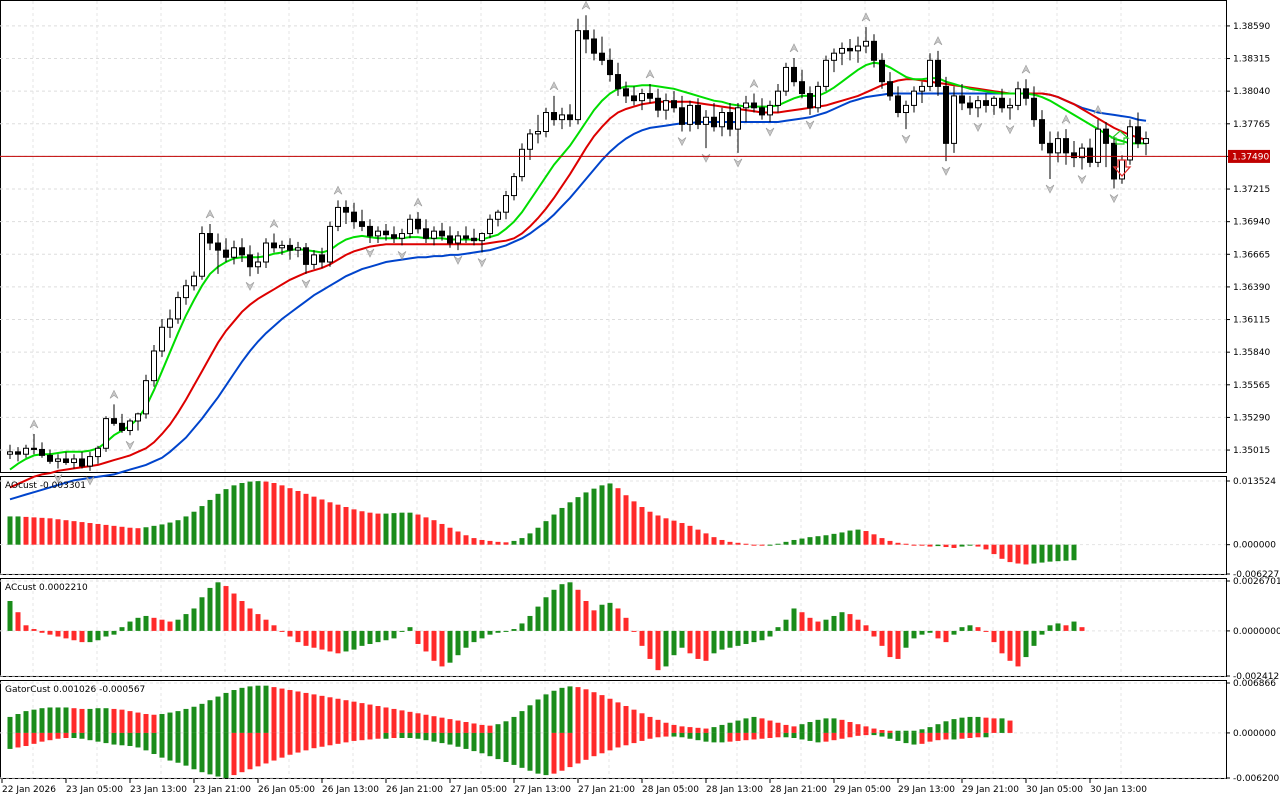  I want to click on fractal-up-icon, so click(210, 214).